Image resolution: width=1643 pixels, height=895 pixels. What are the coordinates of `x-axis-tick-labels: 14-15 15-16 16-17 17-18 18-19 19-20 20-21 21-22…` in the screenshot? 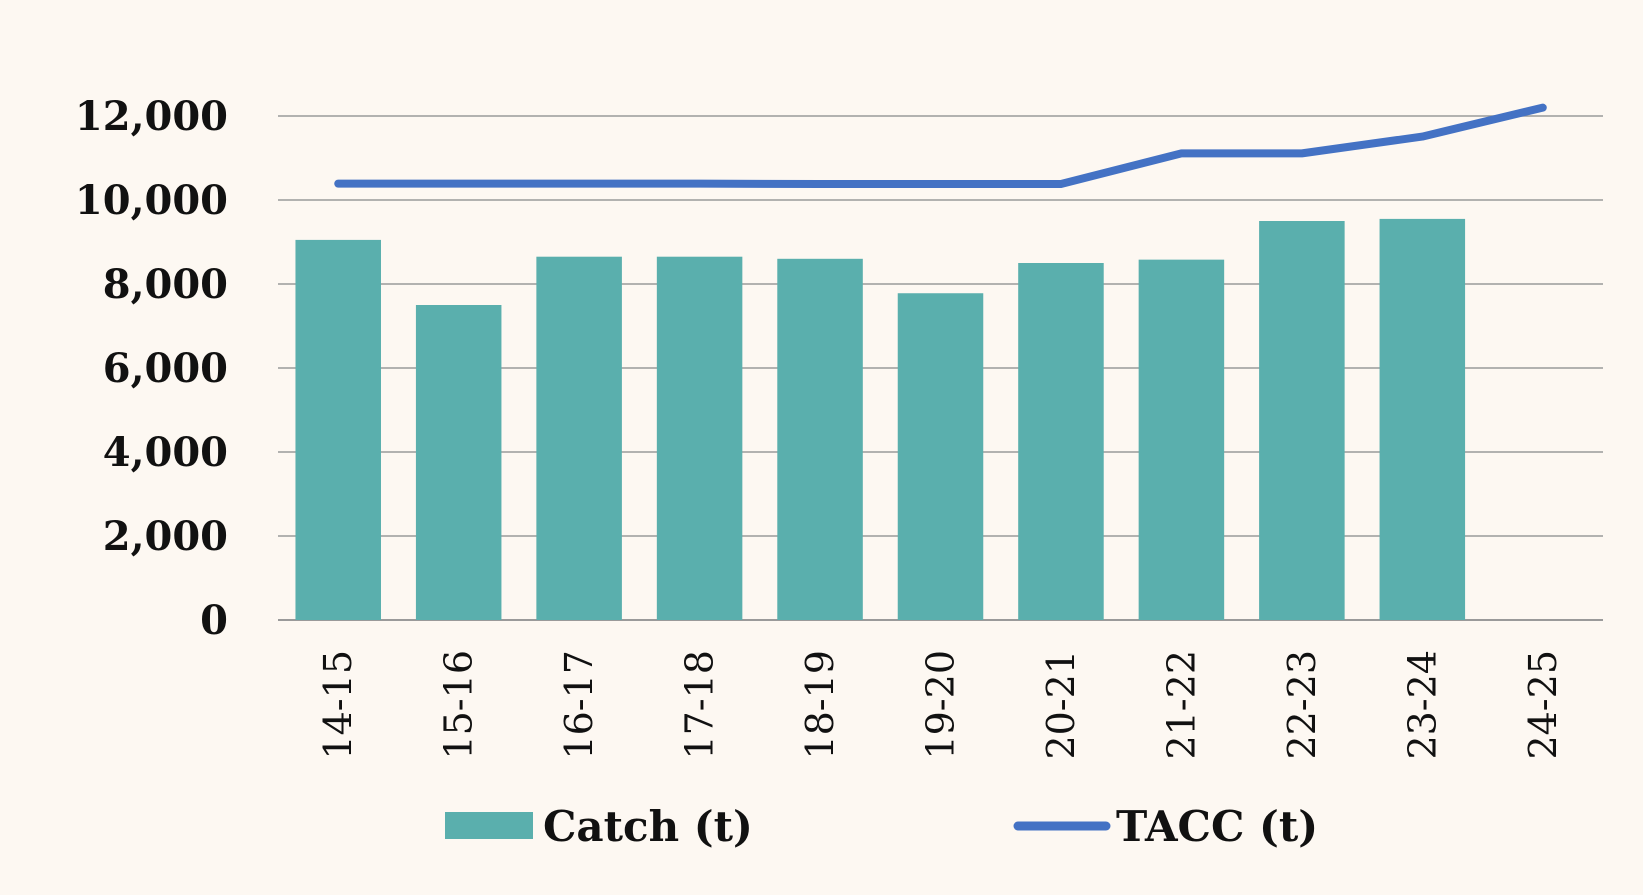 It's located at (940, 705).